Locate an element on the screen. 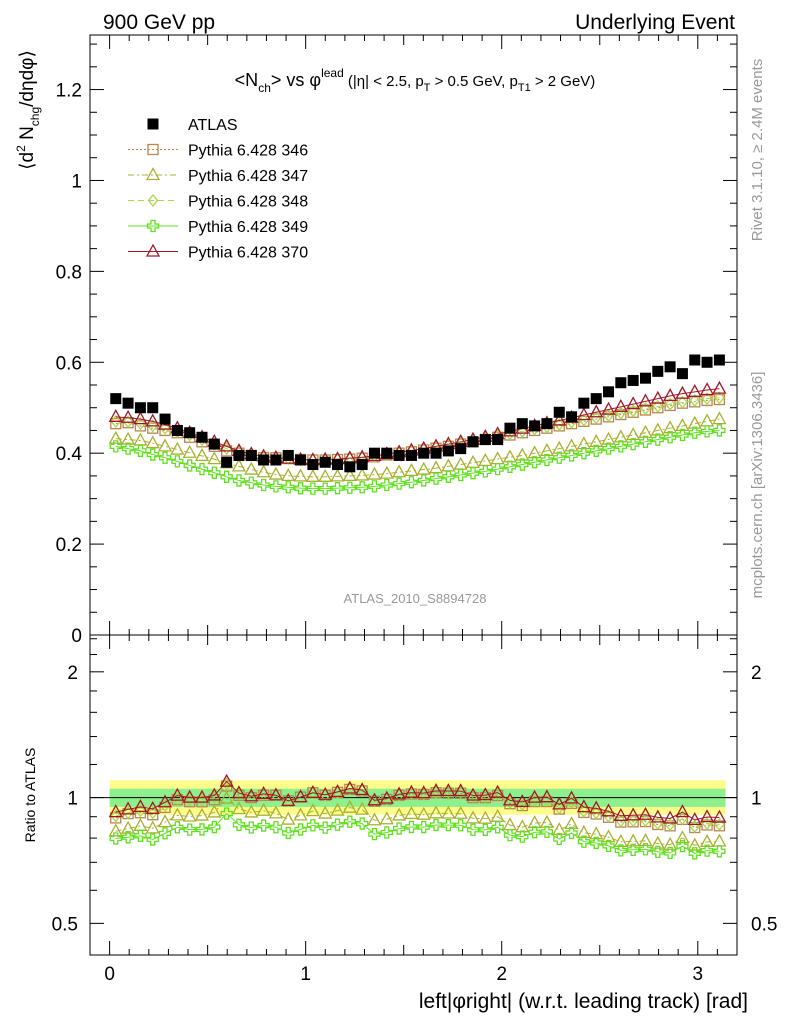 Image resolution: width=786 pixels, height=1024 pixels. ratio-series-layer is located at coordinates (417, 816).